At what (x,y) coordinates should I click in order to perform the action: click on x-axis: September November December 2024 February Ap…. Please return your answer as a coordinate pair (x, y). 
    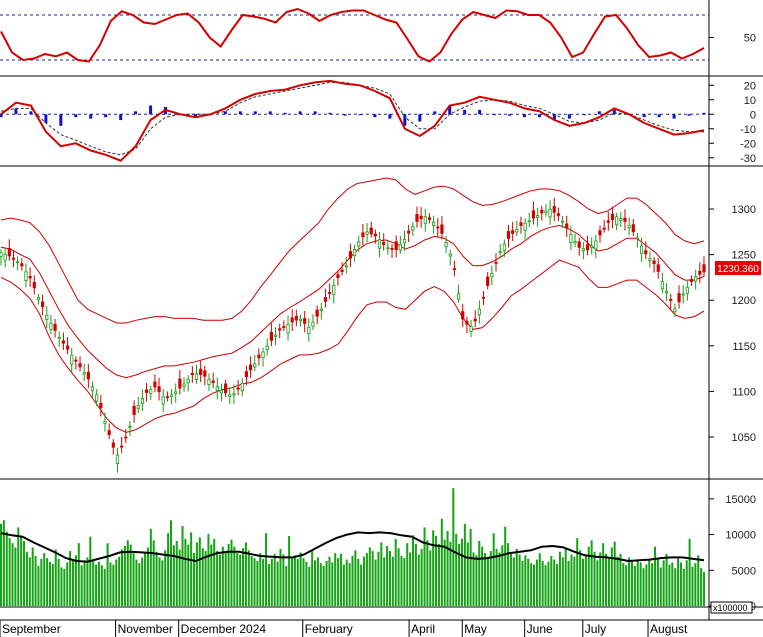
    Looking at the image, I should click on (344, 628).